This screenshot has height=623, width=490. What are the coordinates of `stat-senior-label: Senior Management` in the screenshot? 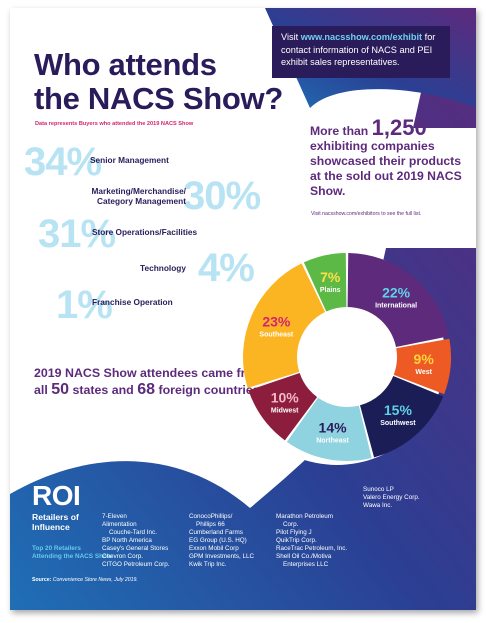 It's located at (129, 160).